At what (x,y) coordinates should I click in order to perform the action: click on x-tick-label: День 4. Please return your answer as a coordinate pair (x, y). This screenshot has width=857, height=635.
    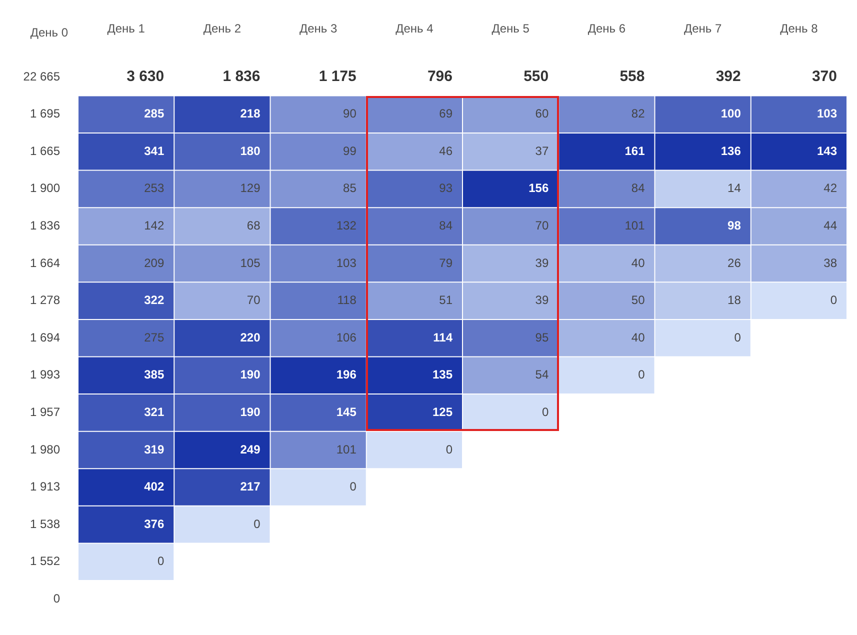
    Looking at the image, I should click on (415, 29).